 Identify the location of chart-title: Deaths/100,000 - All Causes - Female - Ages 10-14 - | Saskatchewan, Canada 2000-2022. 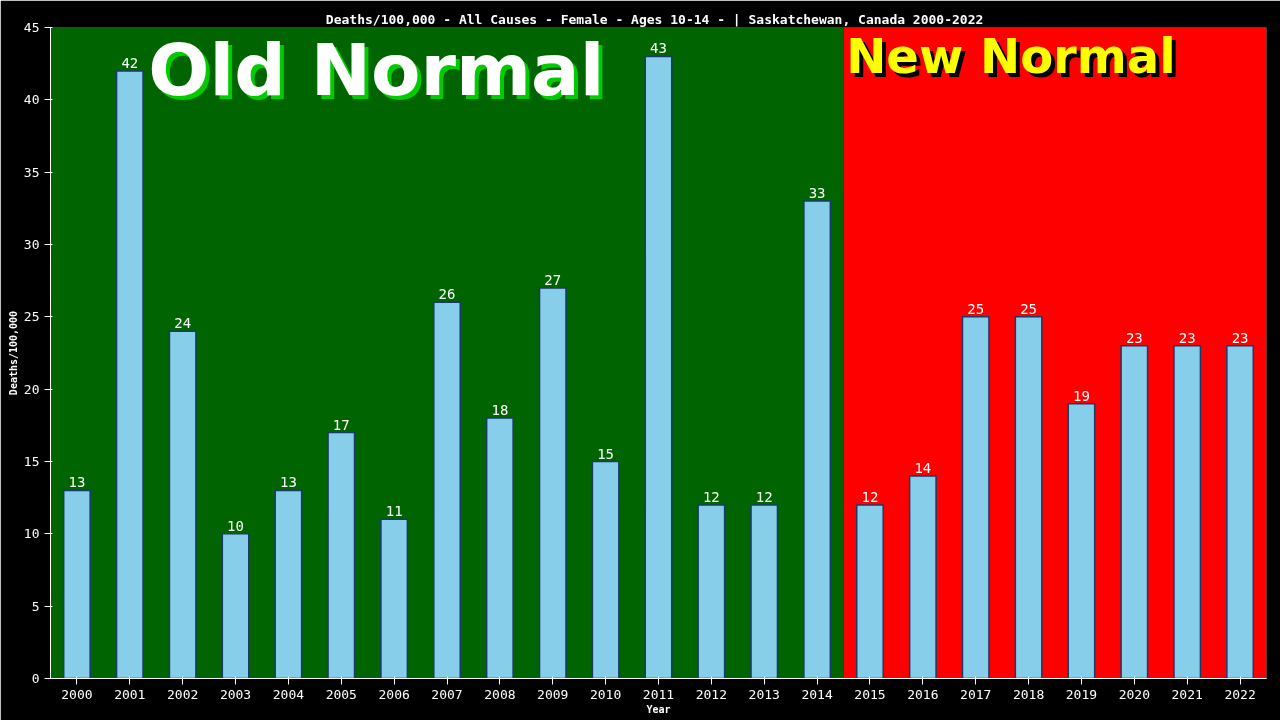
(654, 19).